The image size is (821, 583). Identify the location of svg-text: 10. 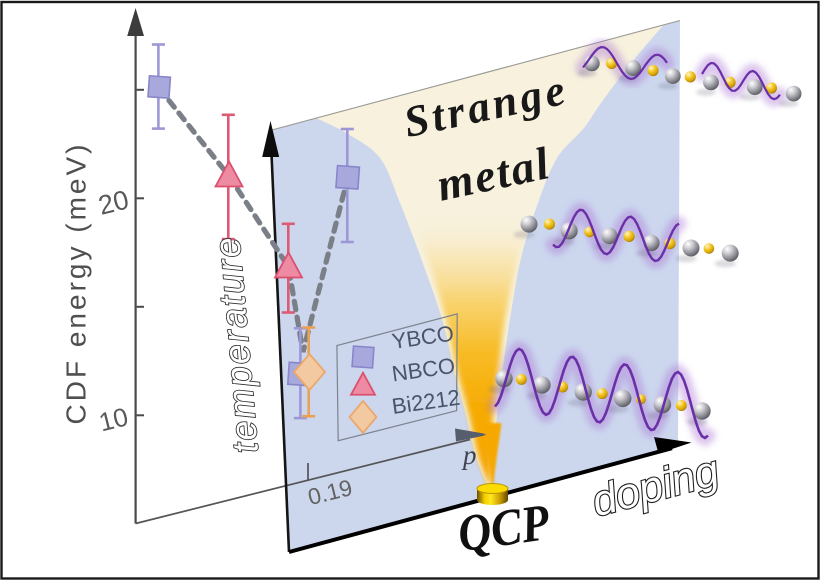
(113, 419).